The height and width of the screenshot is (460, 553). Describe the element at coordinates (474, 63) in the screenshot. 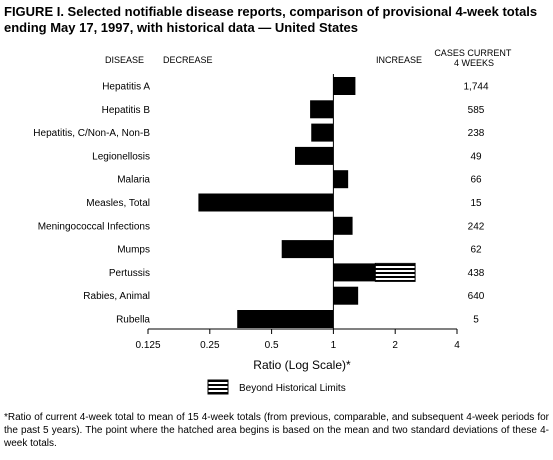

I see `header-cases-line-2: 4 WEEKS` at that location.